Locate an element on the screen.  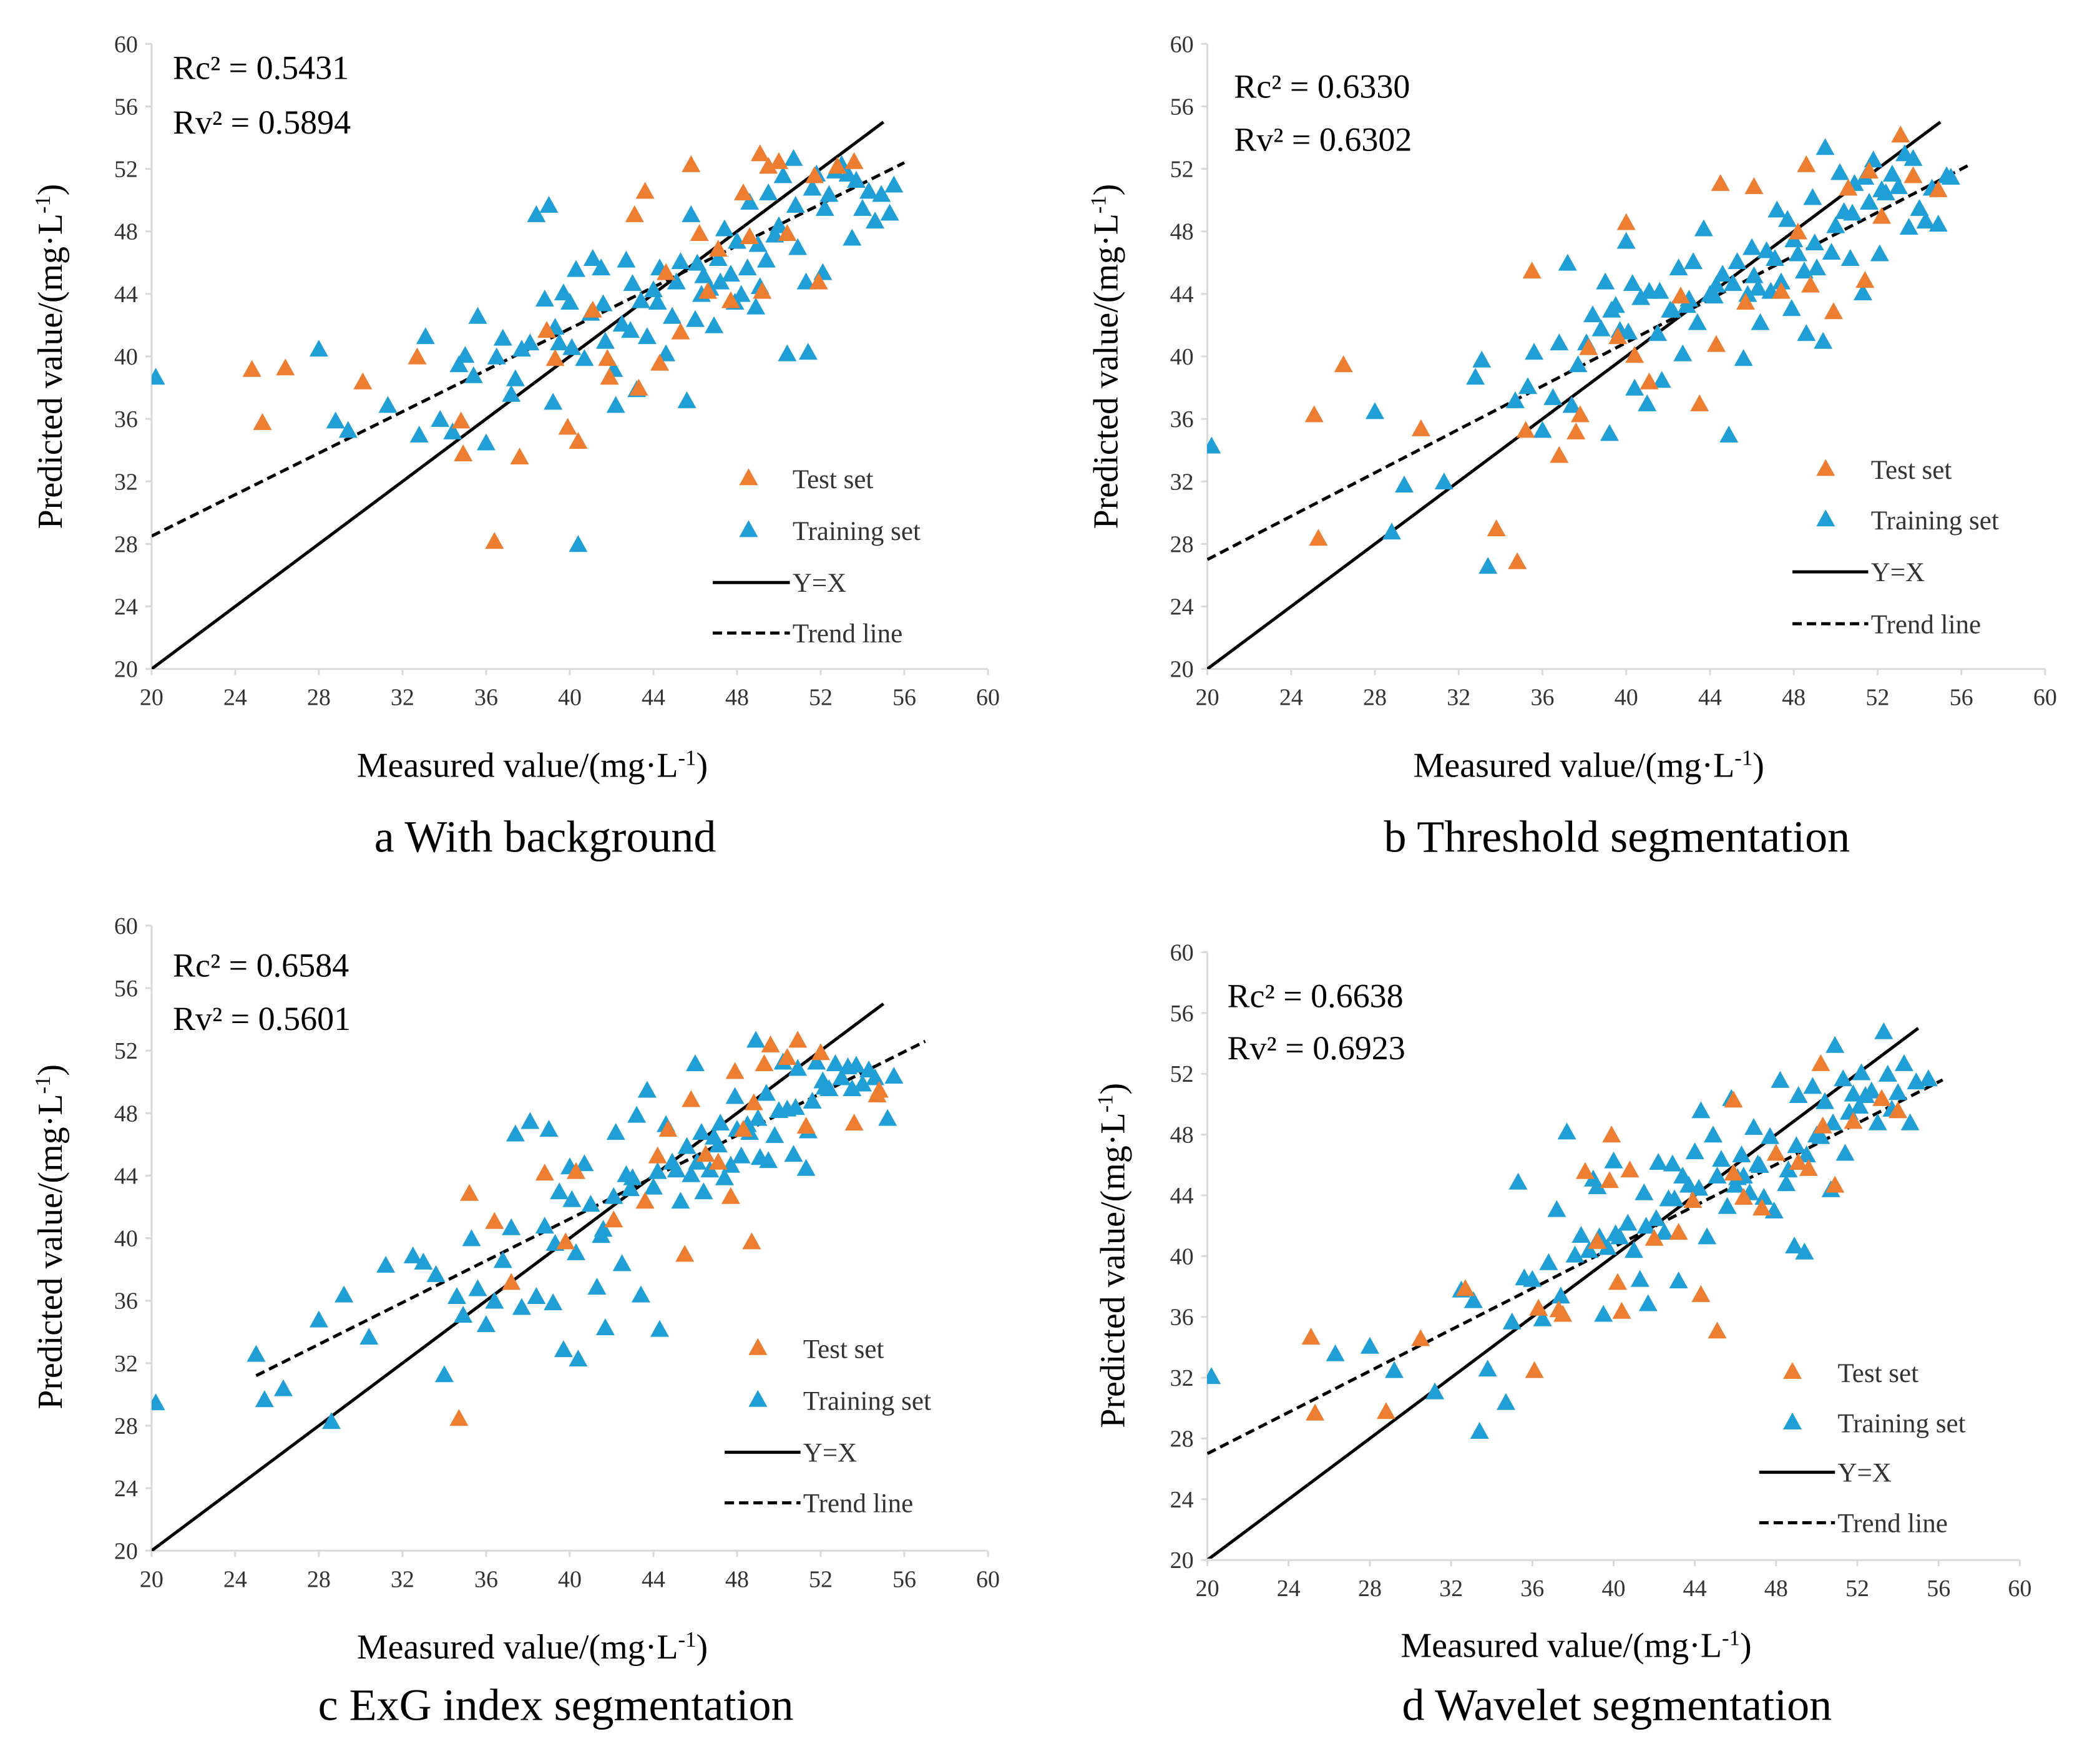
y-tick-label: 56 is located at coordinates (1182, 107).